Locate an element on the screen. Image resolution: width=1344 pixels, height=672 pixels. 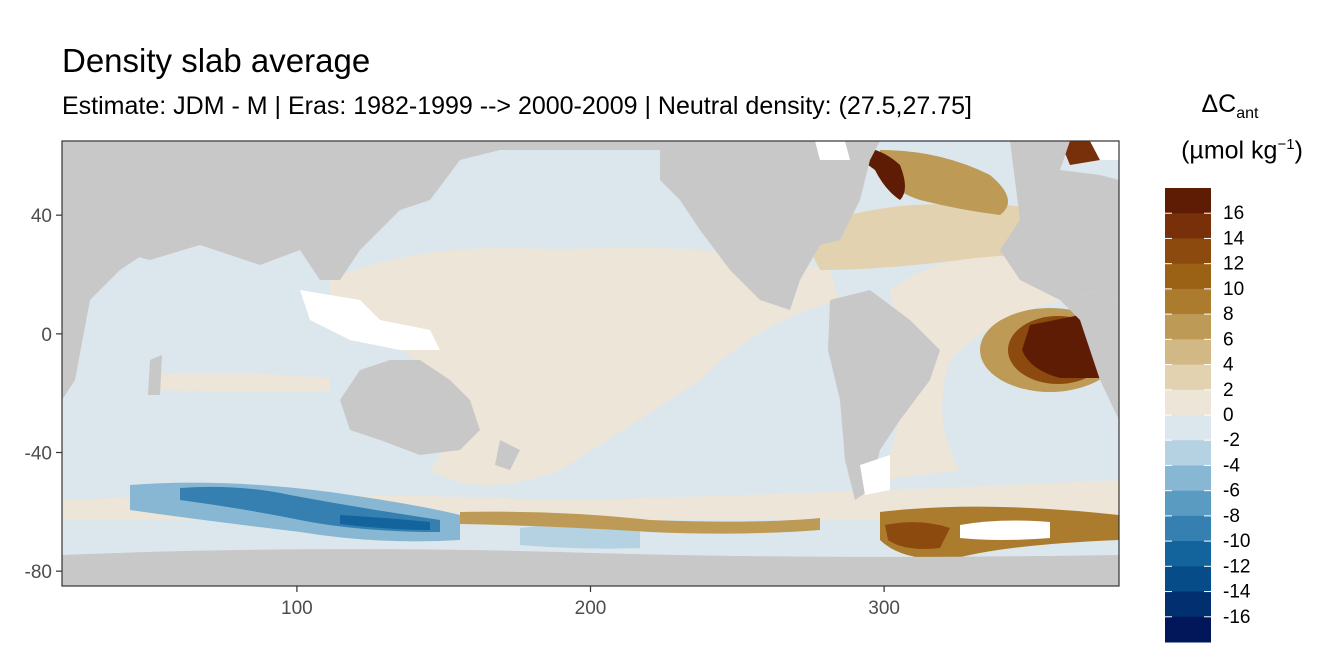
legend-units-exponent: −1 is located at coordinates (1286, 144).